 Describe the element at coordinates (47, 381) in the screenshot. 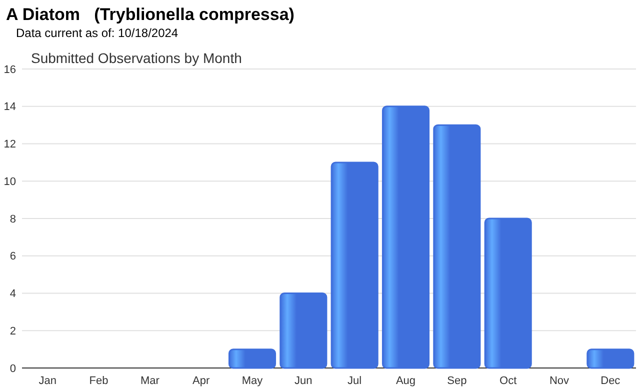

I see `x-tick-label: Jan` at that location.